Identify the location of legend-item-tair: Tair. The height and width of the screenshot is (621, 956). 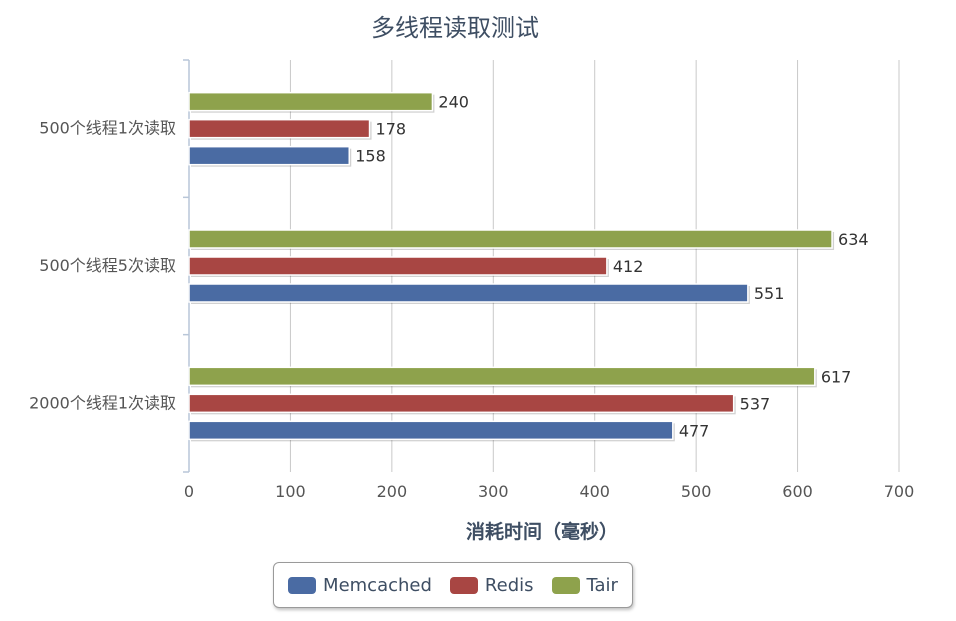
(584, 585).